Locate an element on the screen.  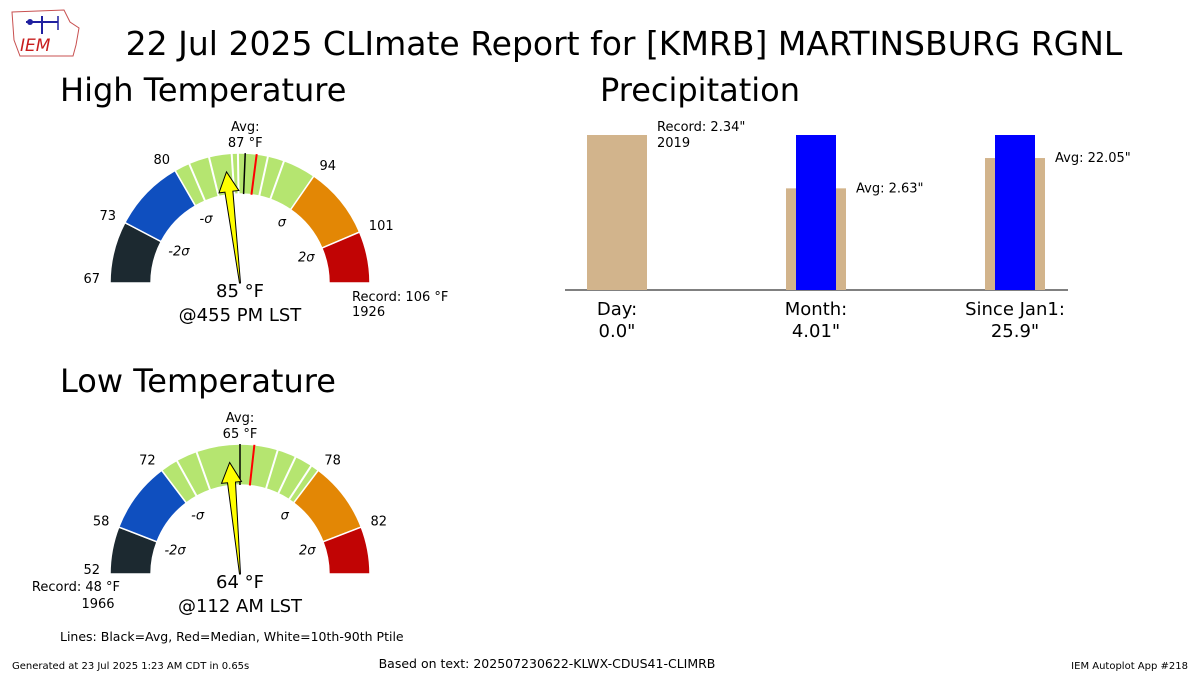
precip-category-value: 25.9" is located at coordinates (1015, 331).